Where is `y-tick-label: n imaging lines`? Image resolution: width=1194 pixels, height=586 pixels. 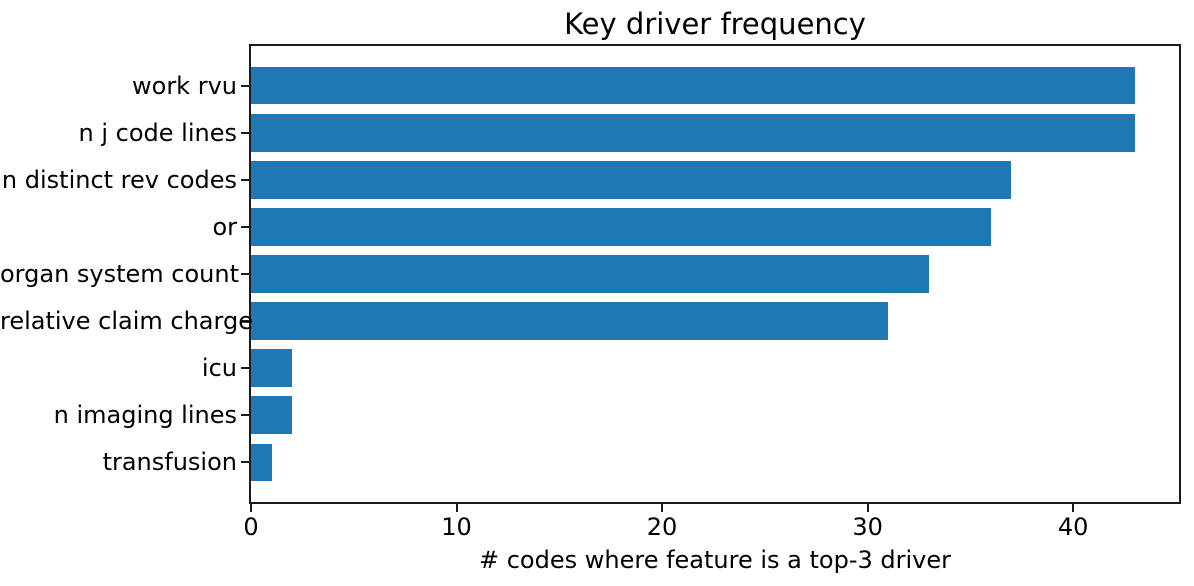
y-tick-label: n imaging lines is located at coordinates (145, 415).